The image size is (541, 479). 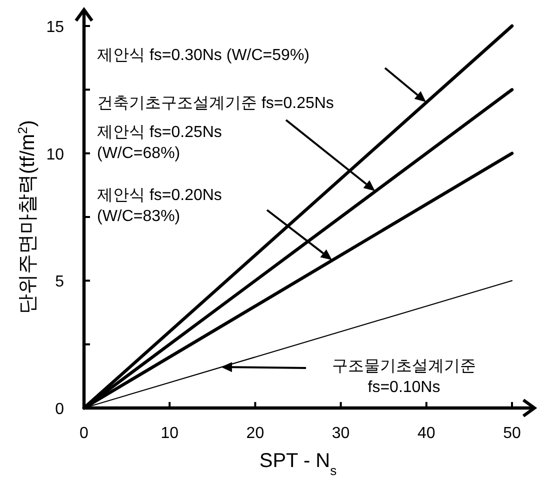 I want to click on y-tick-label: 10, so click(x=55, y=155).